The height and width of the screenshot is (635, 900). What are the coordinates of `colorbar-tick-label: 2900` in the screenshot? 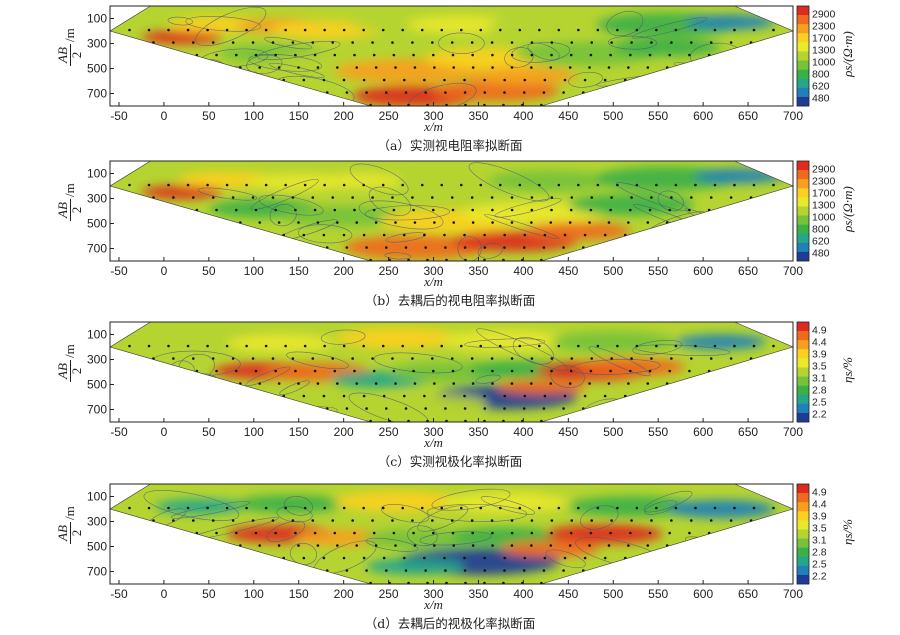 It's located at (824, 170).